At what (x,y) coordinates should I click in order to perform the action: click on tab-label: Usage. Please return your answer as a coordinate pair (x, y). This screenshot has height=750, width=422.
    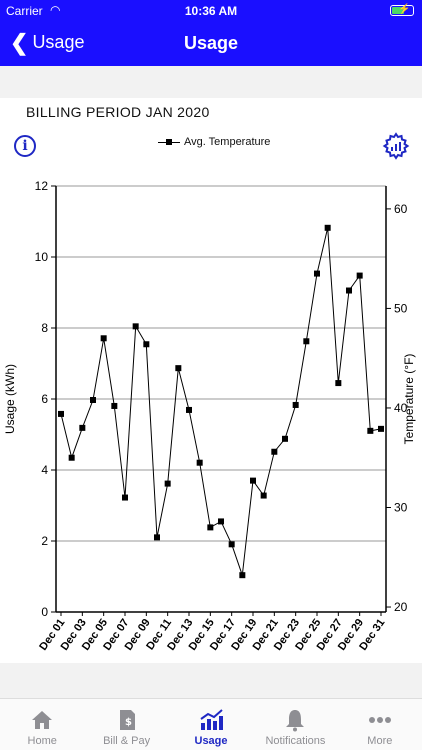
    Looking at the image, I should click on (211, 741).